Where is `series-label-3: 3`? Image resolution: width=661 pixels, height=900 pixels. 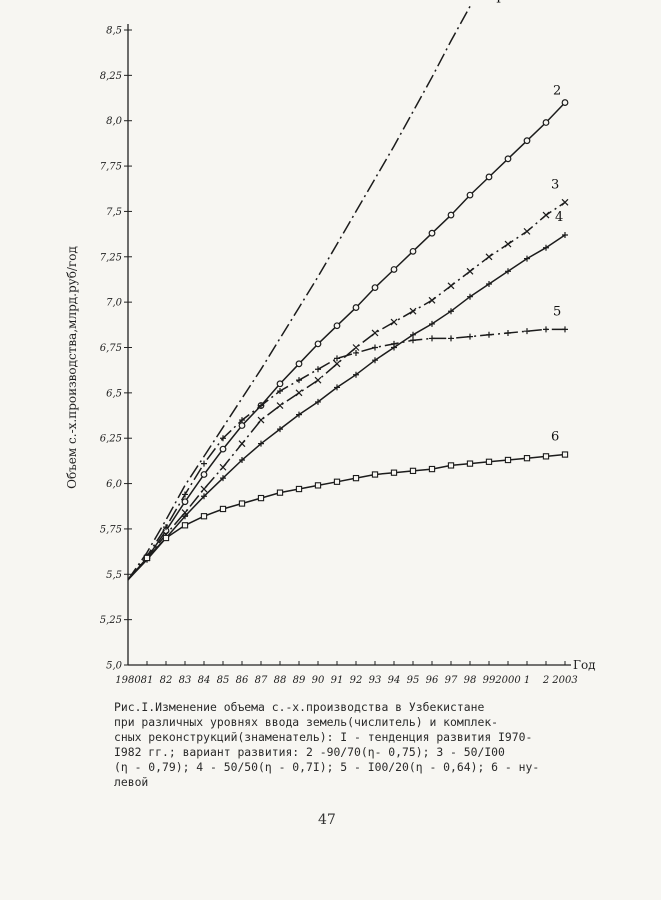
series-label-3: 3 is located at coordinates (555, 184).